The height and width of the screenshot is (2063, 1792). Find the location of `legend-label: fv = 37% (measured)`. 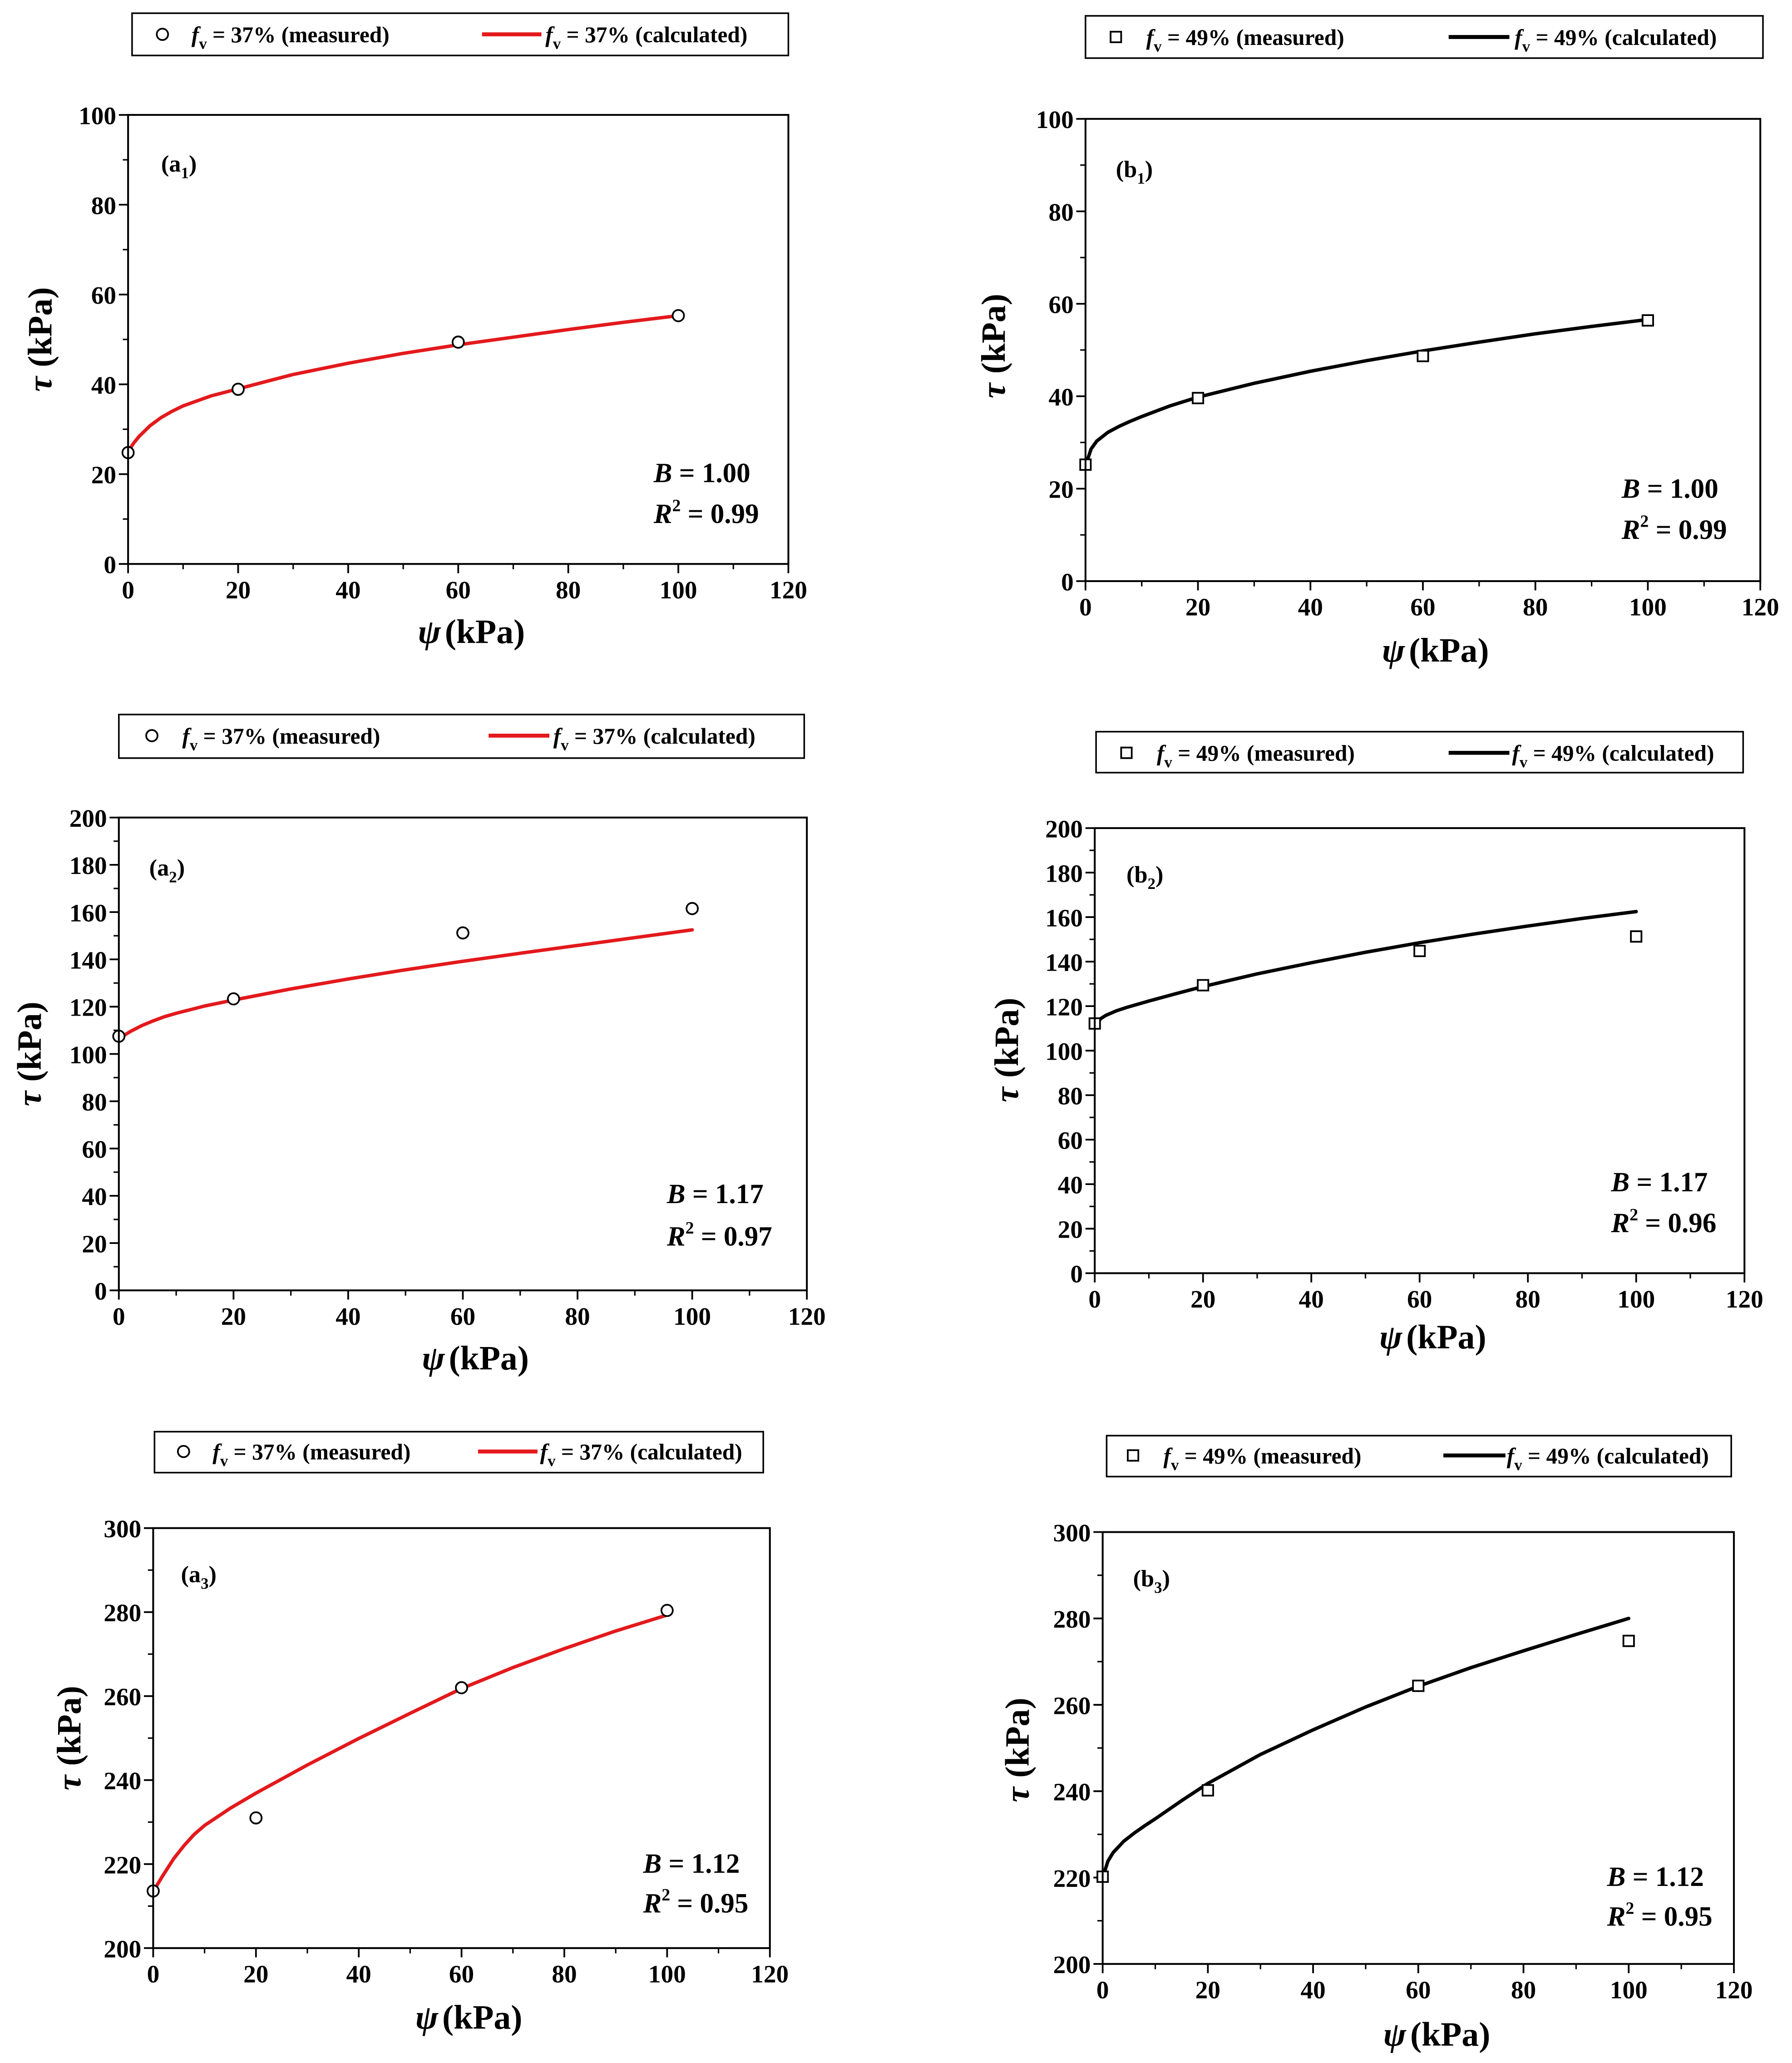

legend-label: fv = 37% (measured) is located at coordinates (281, 739).